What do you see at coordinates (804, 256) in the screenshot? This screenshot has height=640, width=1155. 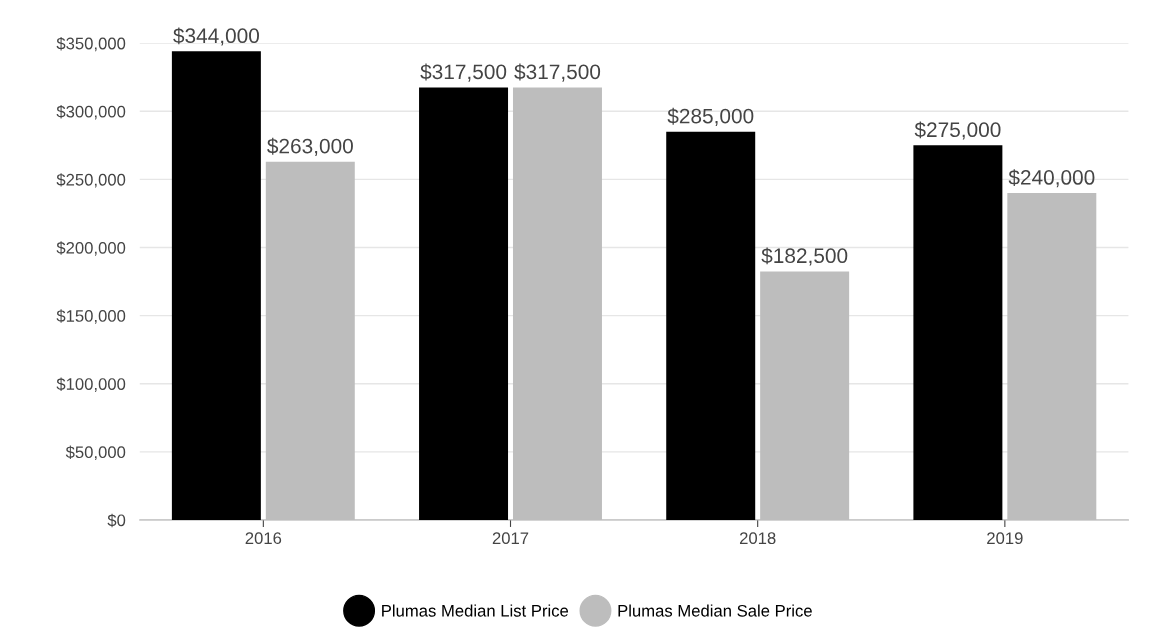 I see `data-label: $182,500` at bounding box center [804, 256].